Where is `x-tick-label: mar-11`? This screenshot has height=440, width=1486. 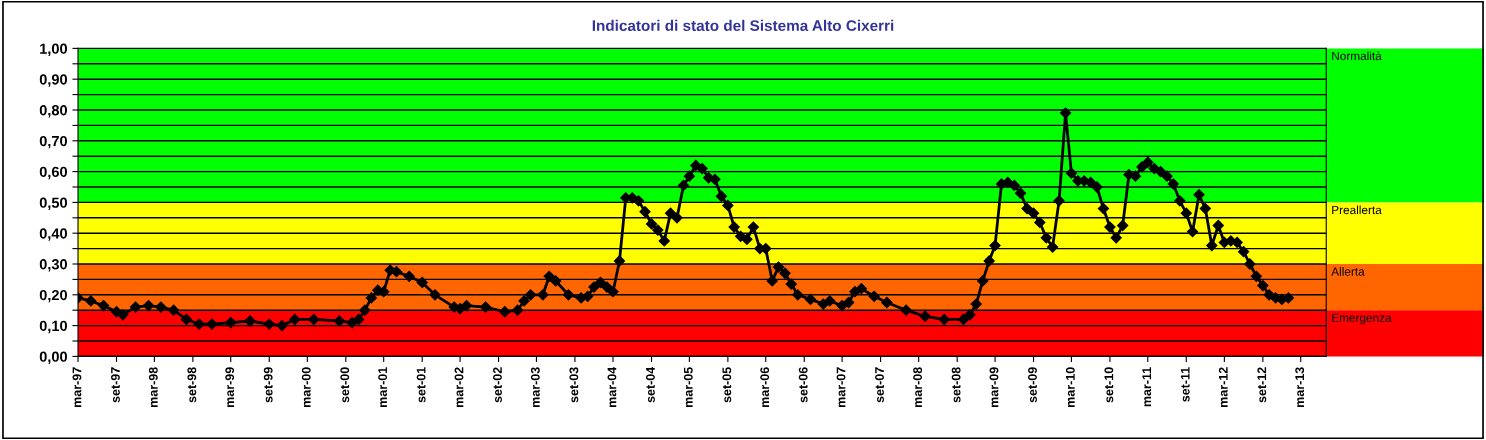 x-tick-label: mar-11 is located at coordinates (1147, 387).